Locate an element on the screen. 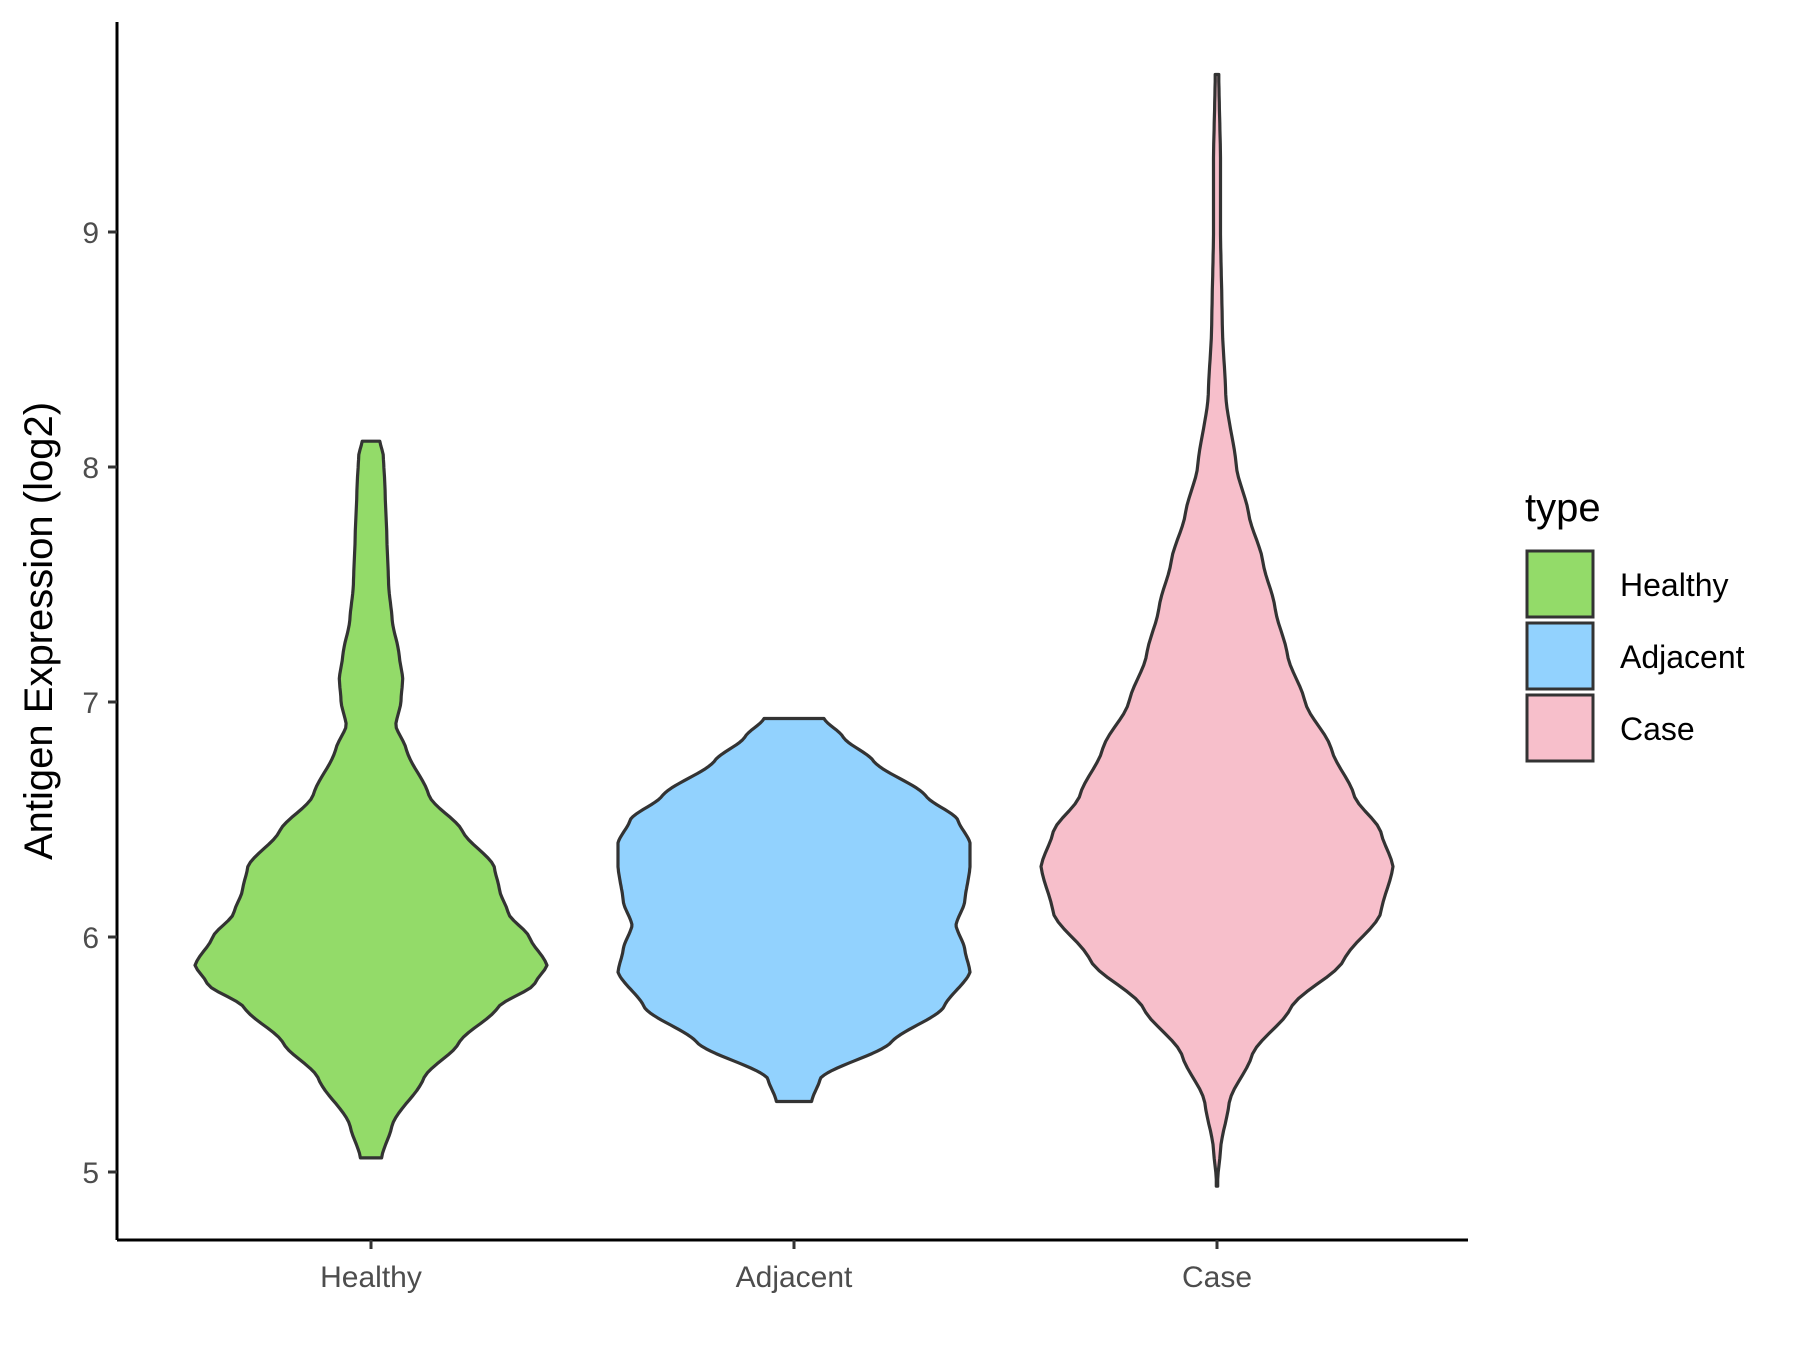 Image resolution: width=1800 pixels, height=1350 pixels. violin-healthy is located at coordinates (371, 799).